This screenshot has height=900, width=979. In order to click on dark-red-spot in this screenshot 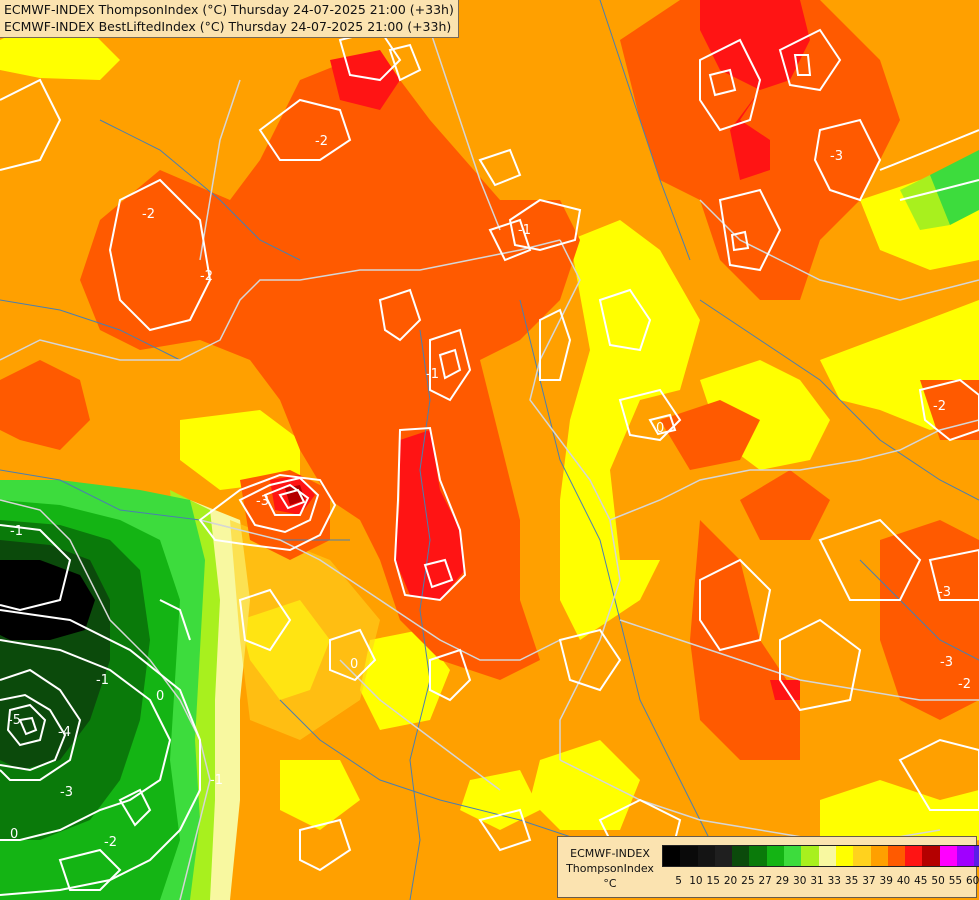, I will do `click(295, 495)`.